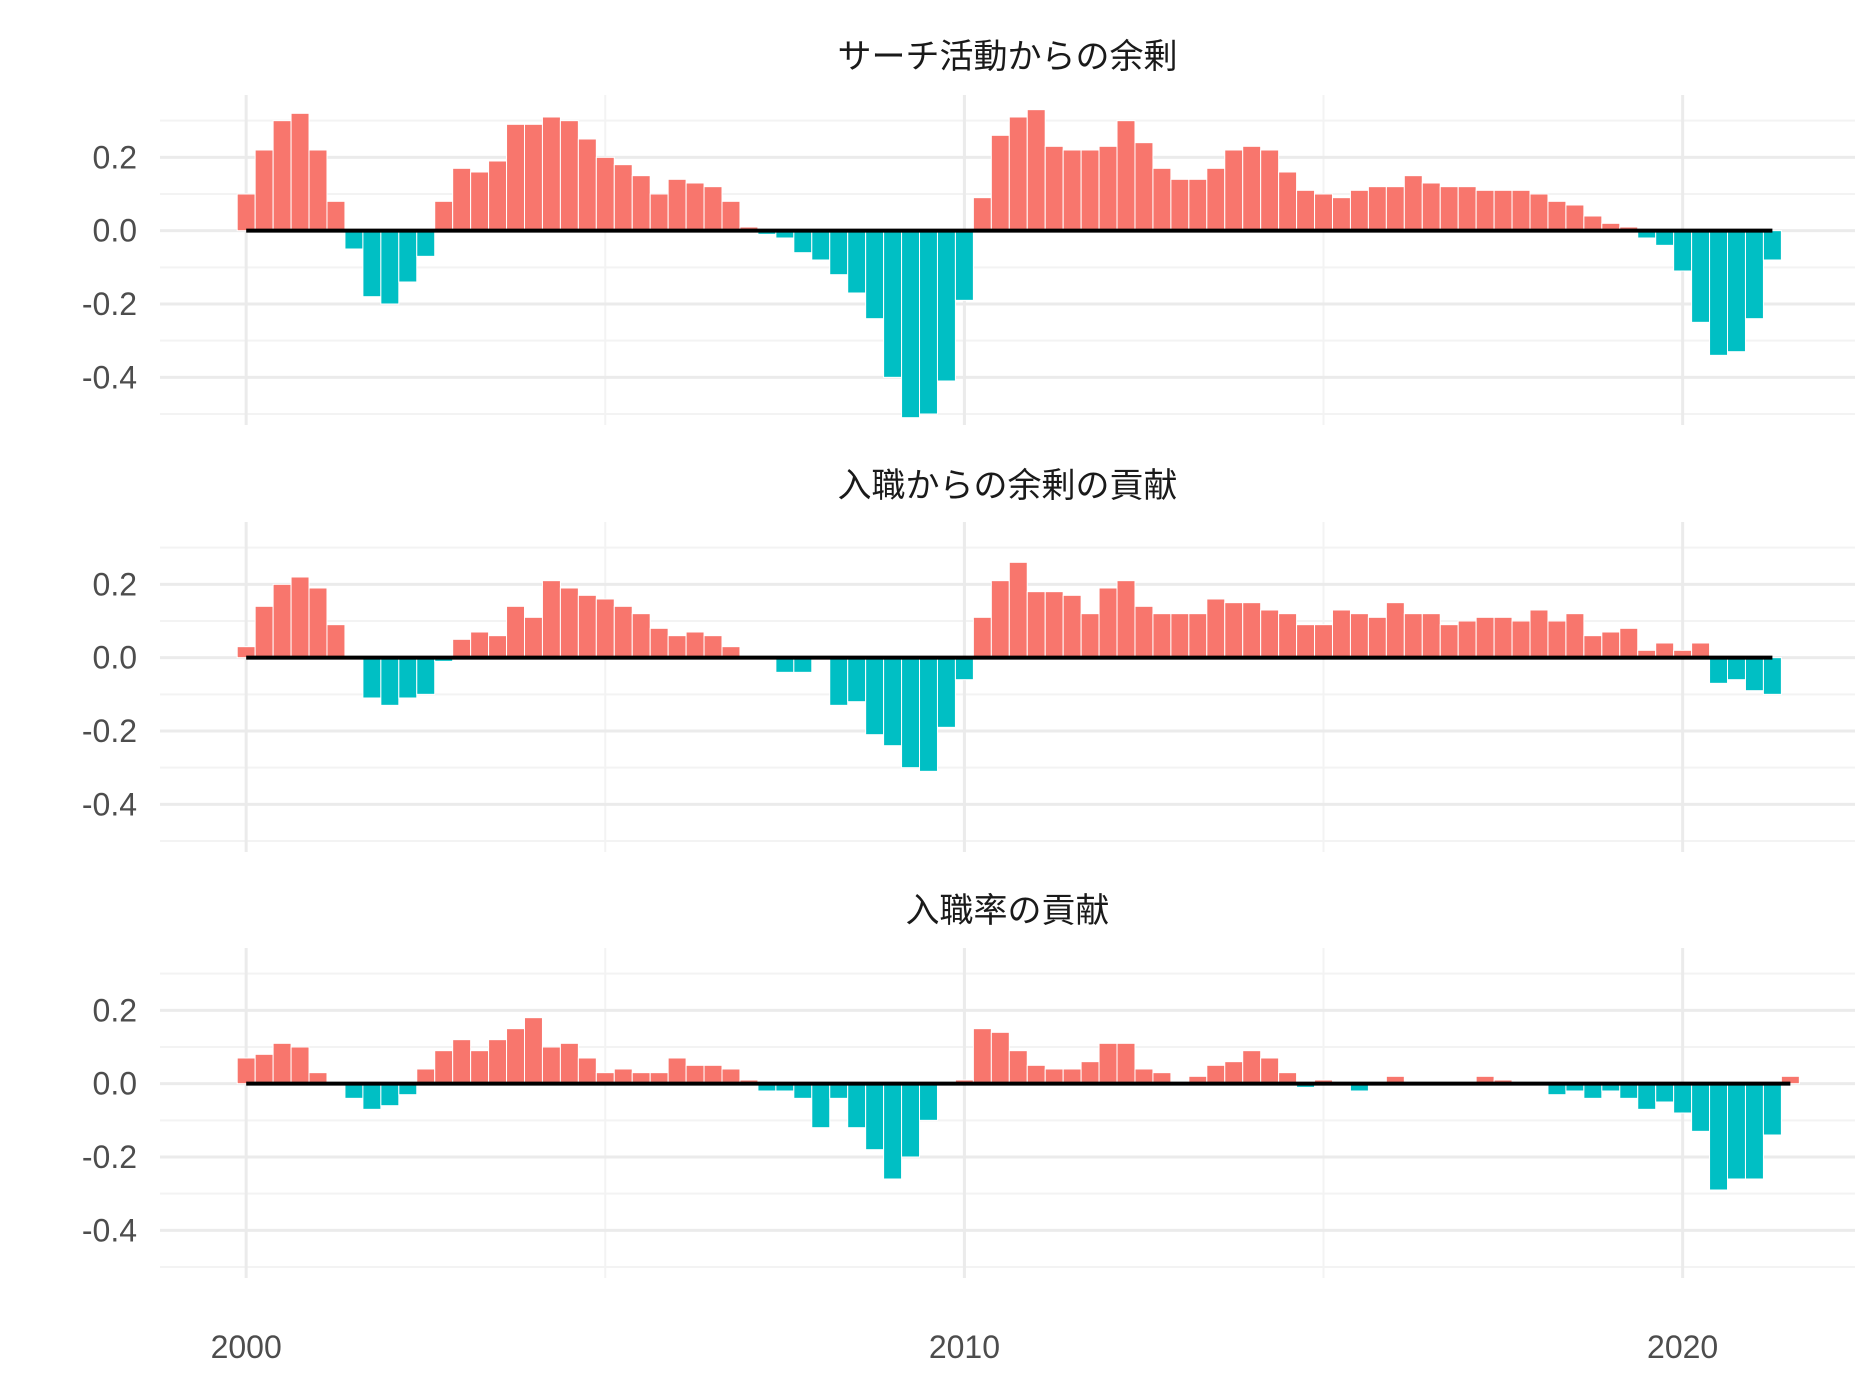 The height and width of the screenshot is (1400, 1867). What do you see at coordinates (1018, 1104) in the screenshot?
I see `bars` at bounding box center [1018, 1104].